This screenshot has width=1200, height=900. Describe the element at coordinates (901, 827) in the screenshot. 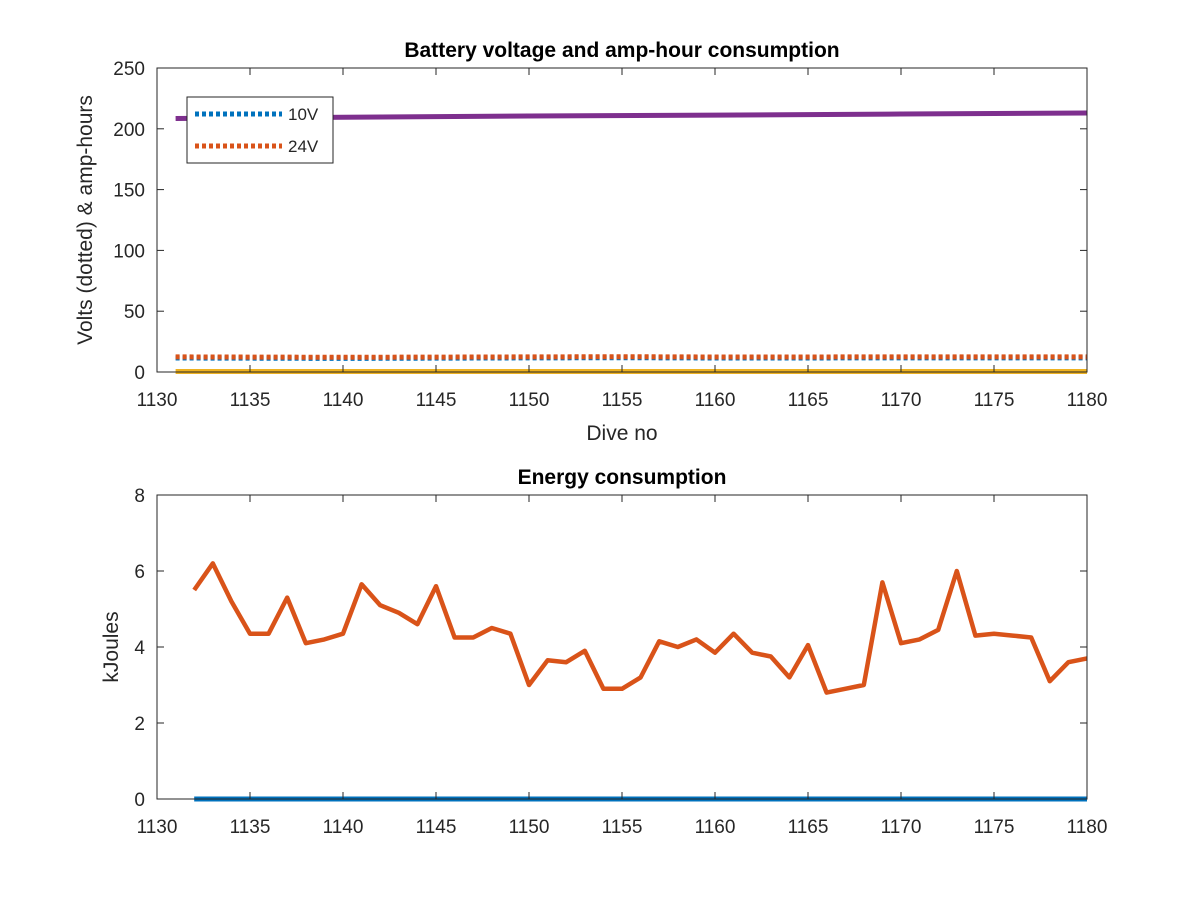

I see `energy-x-tick-label: 1170` at that location.